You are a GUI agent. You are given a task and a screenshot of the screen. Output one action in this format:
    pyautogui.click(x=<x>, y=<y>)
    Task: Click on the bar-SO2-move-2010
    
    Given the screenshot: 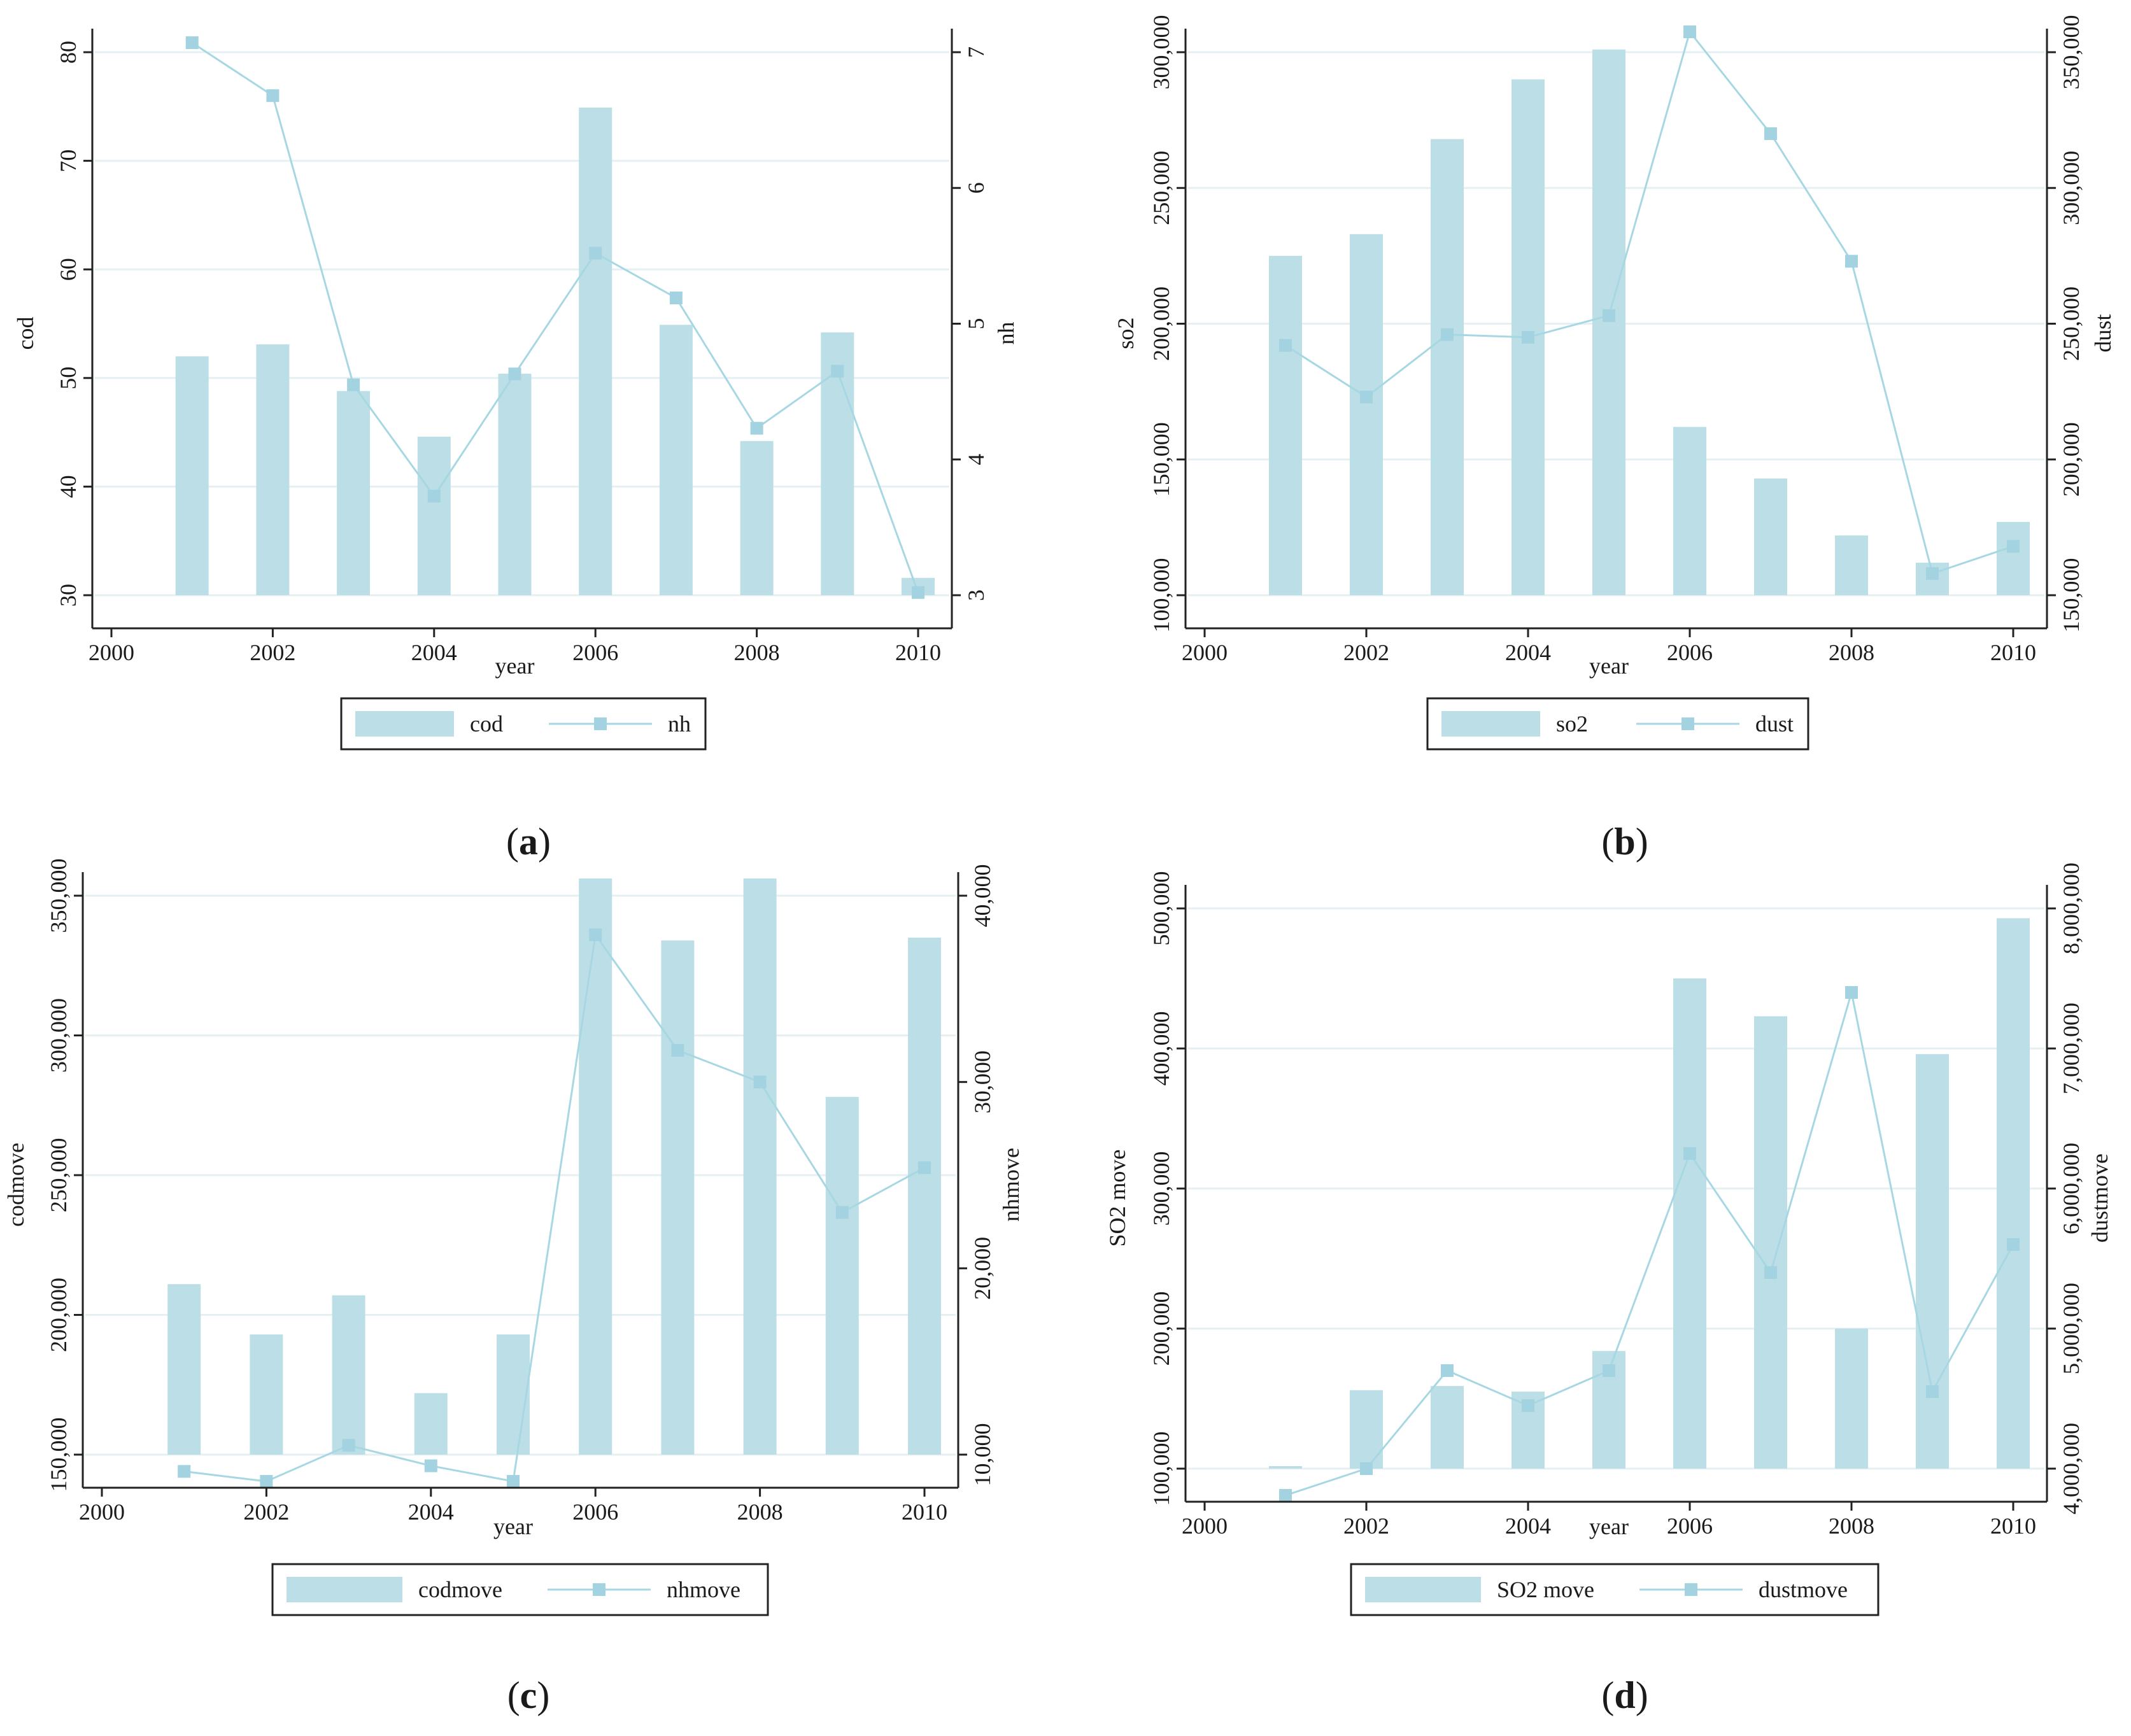 What is the action you would take?
    pyautogui.click(x=2014, y=1193)
    